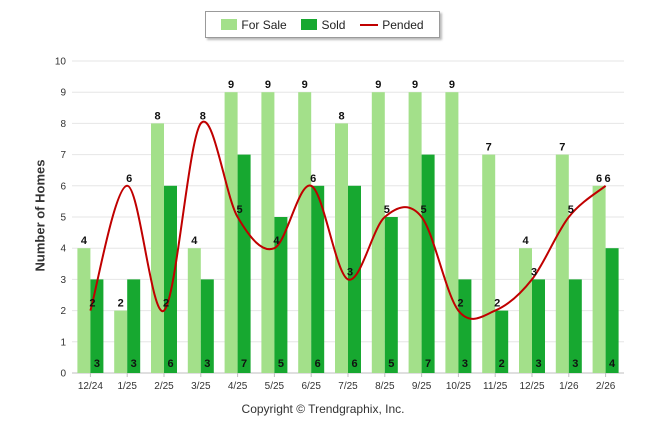 This screenshot has width=646, height=434. What do you see at coordinates (369, 24) in the screenshot?
I see `legend-swatch-pended` at bounding box center [369, 24].